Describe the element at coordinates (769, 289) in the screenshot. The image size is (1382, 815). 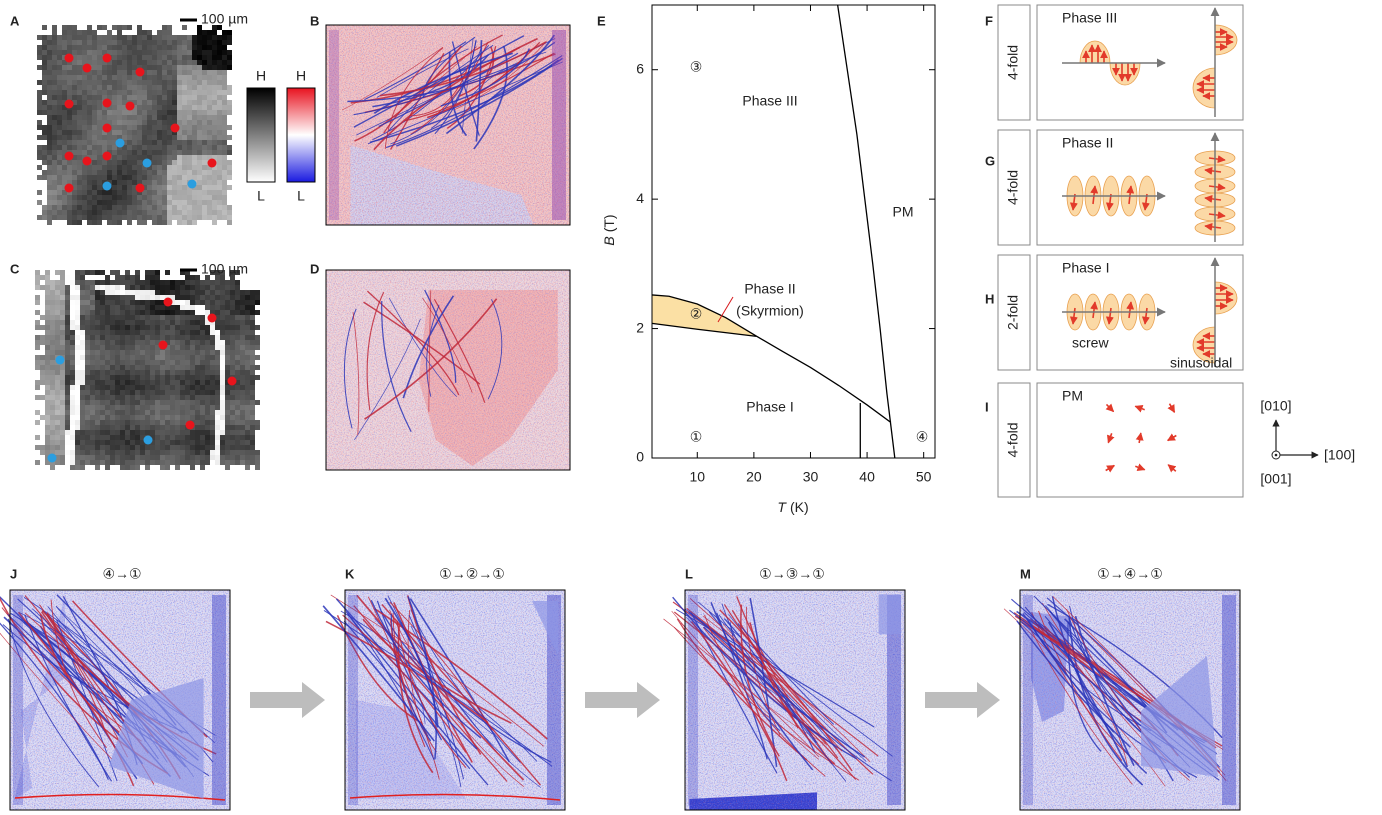
I see `region-label: Phase II` at that location.